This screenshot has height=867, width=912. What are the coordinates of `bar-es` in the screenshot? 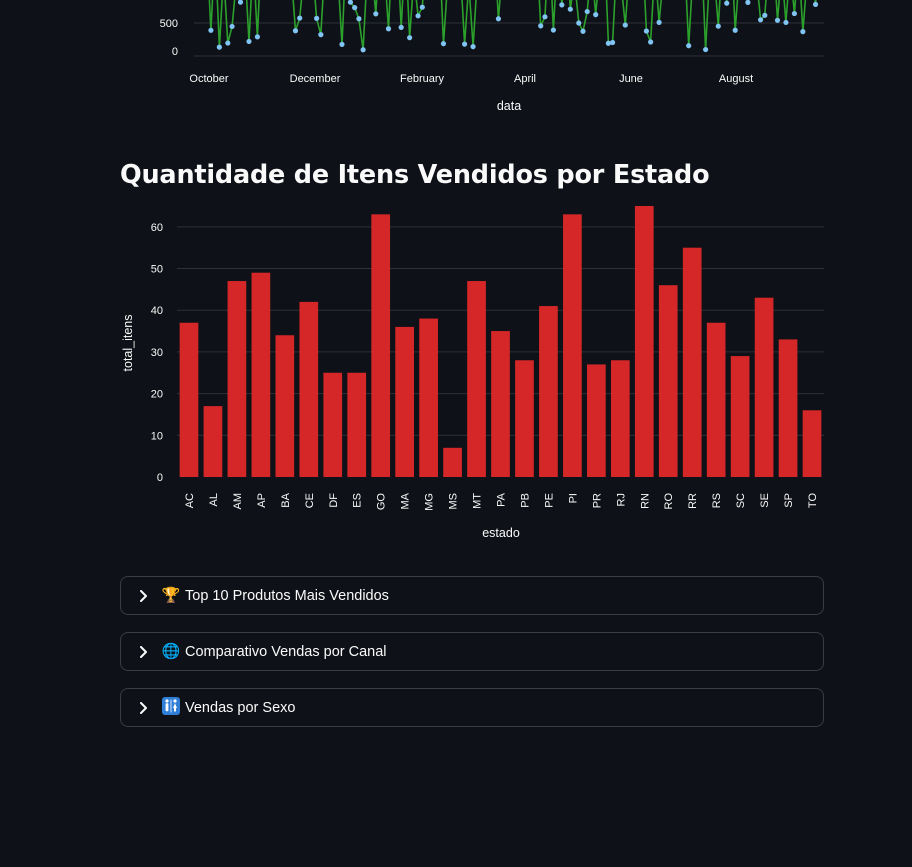 It's located at (357, 424).